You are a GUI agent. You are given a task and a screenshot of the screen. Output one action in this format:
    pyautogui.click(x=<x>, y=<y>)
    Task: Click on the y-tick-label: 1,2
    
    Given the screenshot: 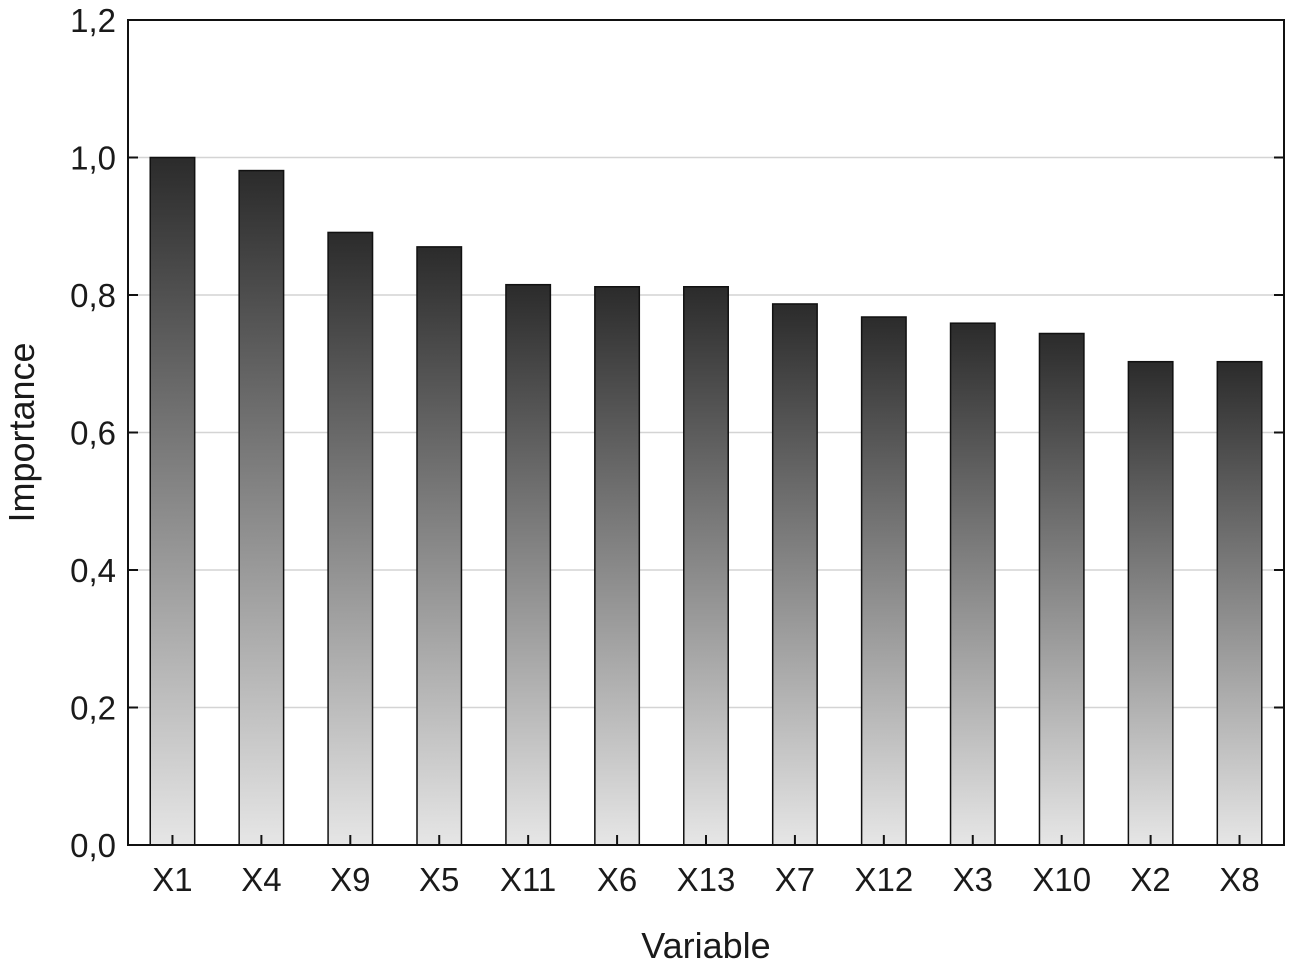 What is the action you would take?
    pyautogui.click(x=93, y=20)
    